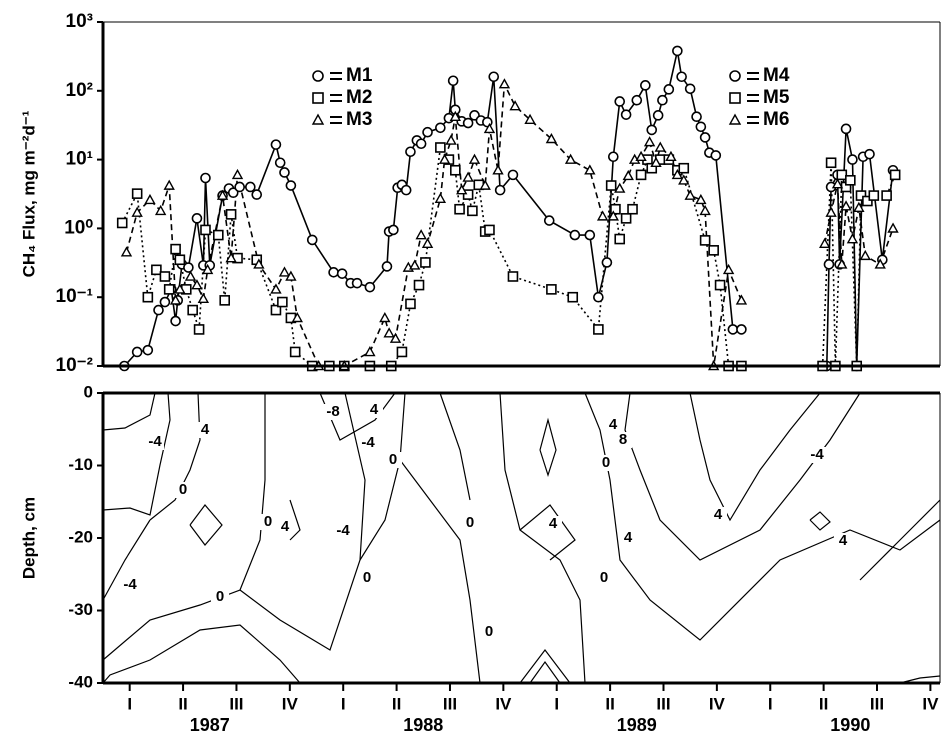 Image resolution: width=948 pixels, height=736 pixels. What do you see at coordinates (776, 119) in the screenshot?
I see `legend-label: M6` at bounding box center [776, 119].